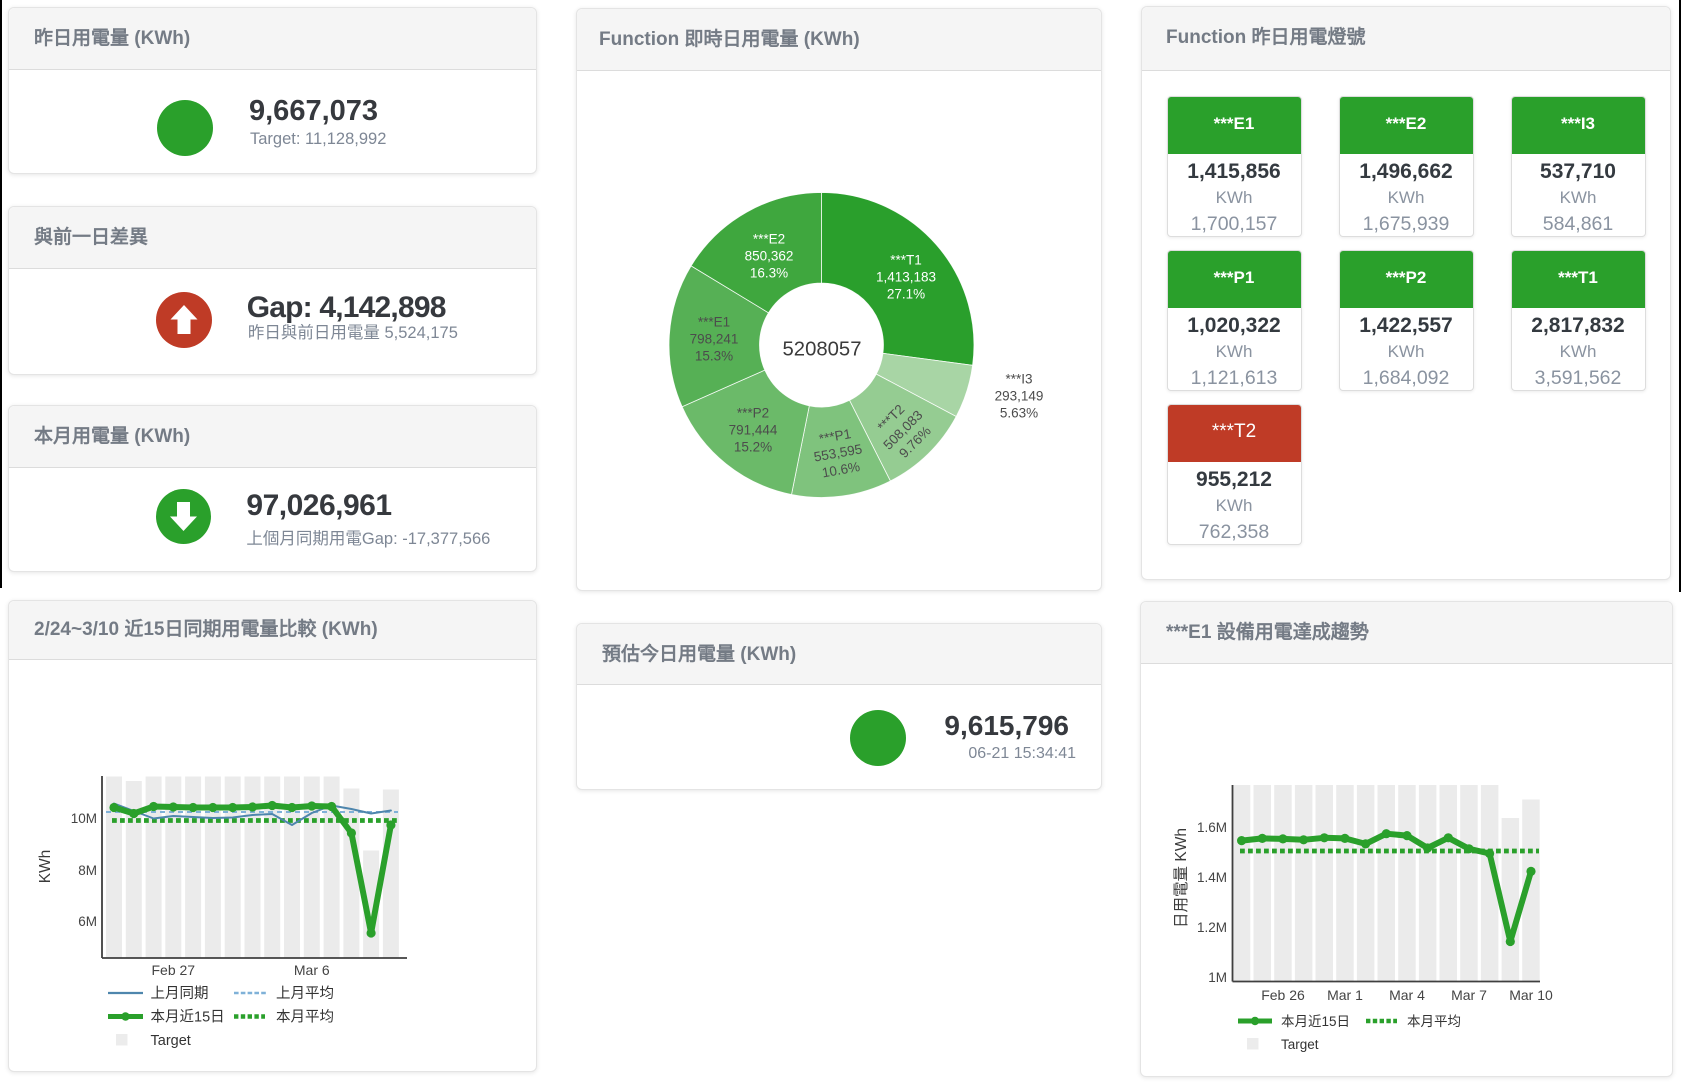  I want to click on svg-text: Mar 10, so click(1531, 995).